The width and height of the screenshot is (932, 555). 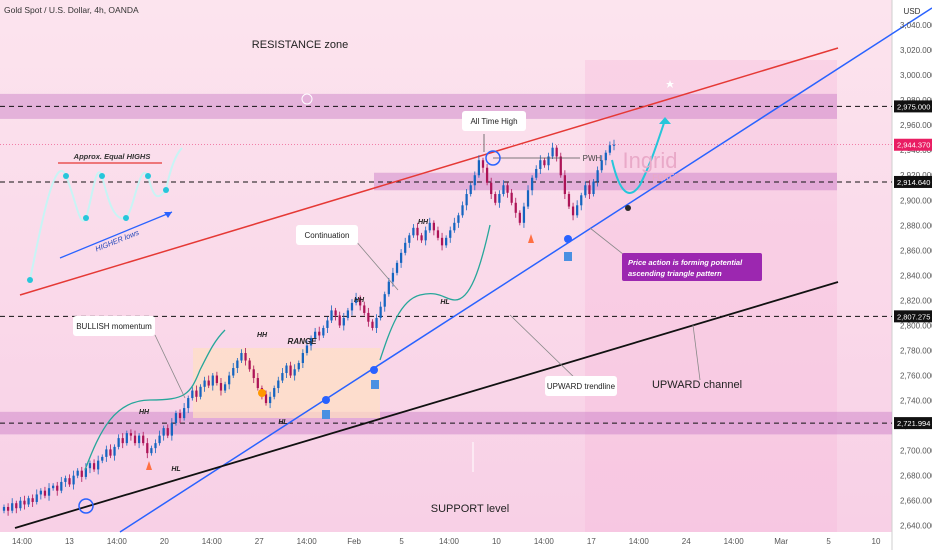 I want to click on range-label: RANGE, so click(x=303, y=341).